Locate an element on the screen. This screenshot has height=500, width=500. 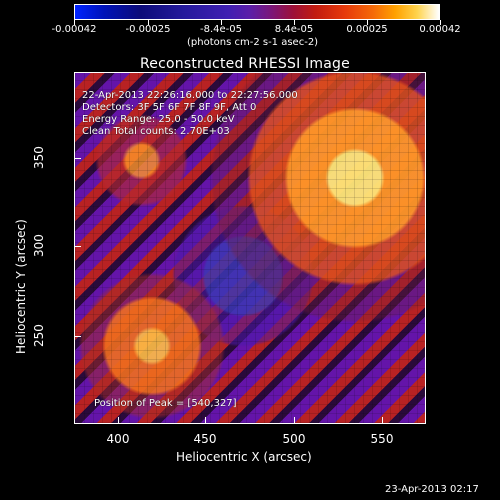
y-axis-tick-label: 300 is located at coordinates (39, 245).